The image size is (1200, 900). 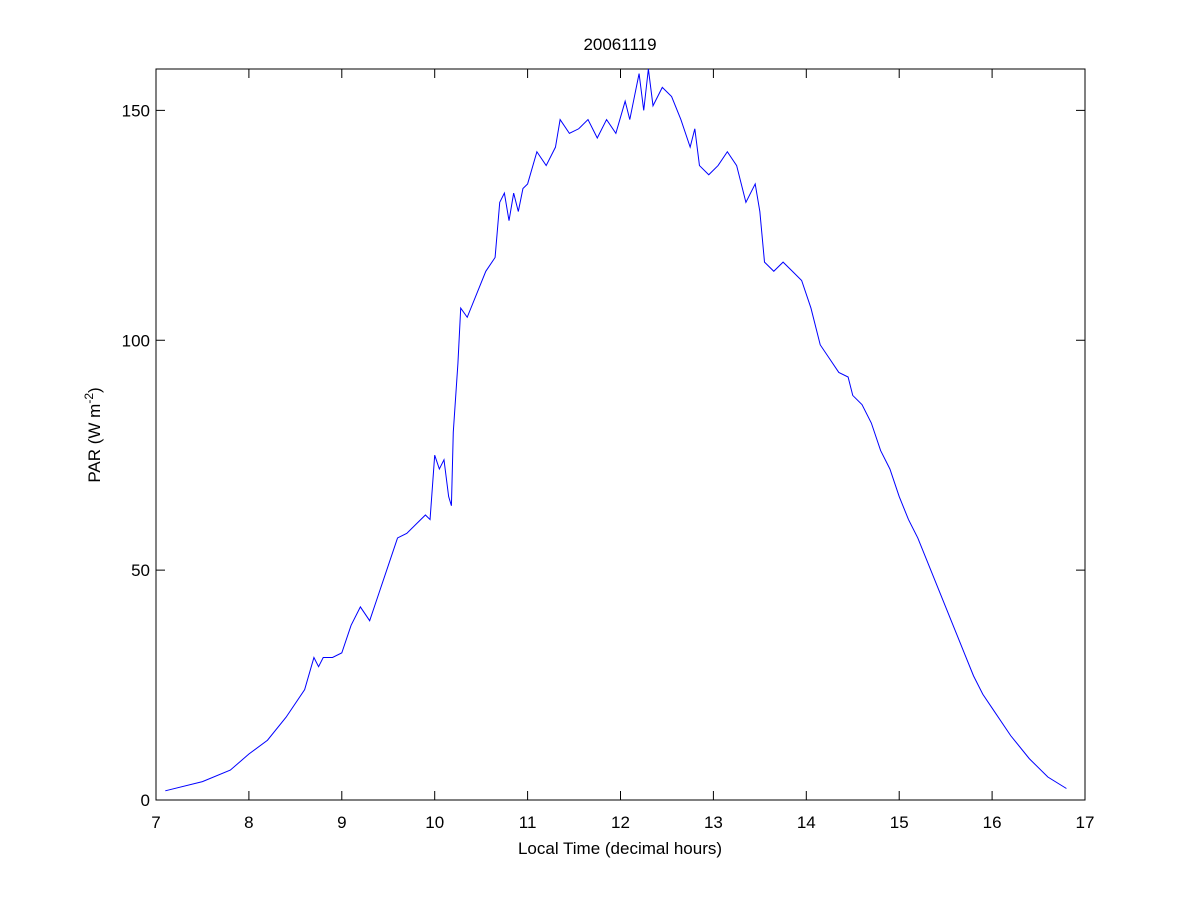 What do you see at coordinates (806, 822) in the screenshot?
I see `x-tick-label: 14` at bounding box center [806, 822].